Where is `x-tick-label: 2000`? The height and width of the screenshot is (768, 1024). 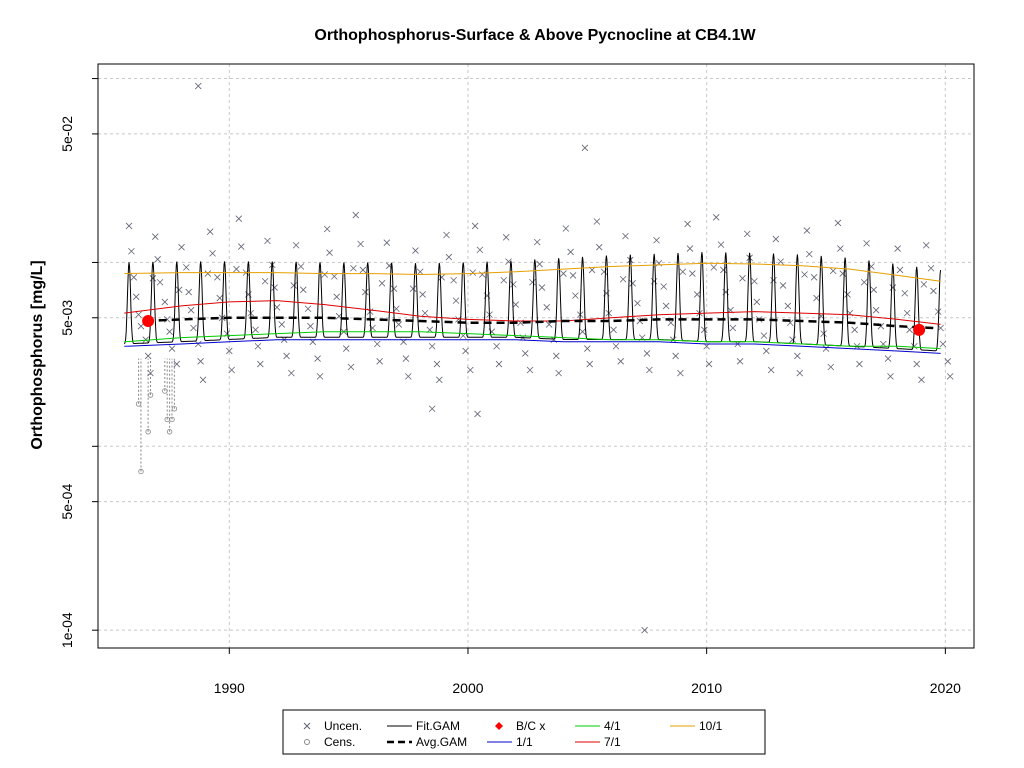
x-tick-label: 2000 is located at coordinates (467, 688).